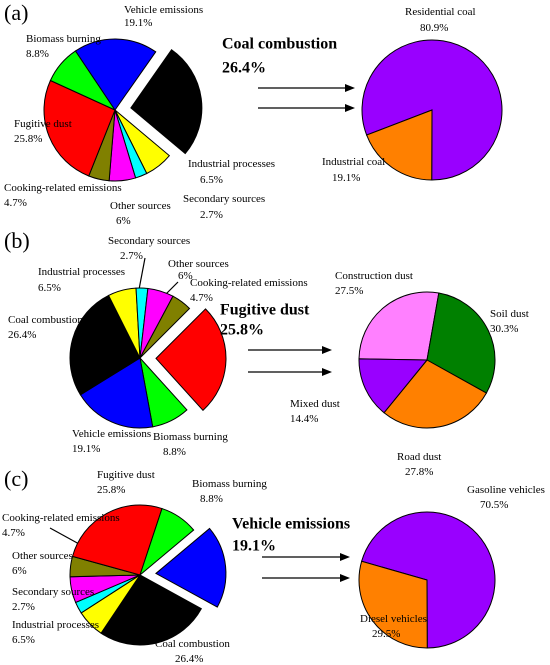 The height and width of the screenshot is (665, 550). I want to click on slice-value-label: 29.5%, so click(386, 634).